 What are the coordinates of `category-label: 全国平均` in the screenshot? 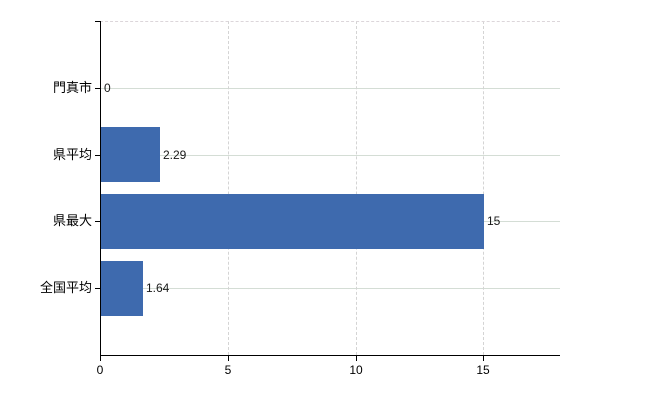 It's located at (65, 287).